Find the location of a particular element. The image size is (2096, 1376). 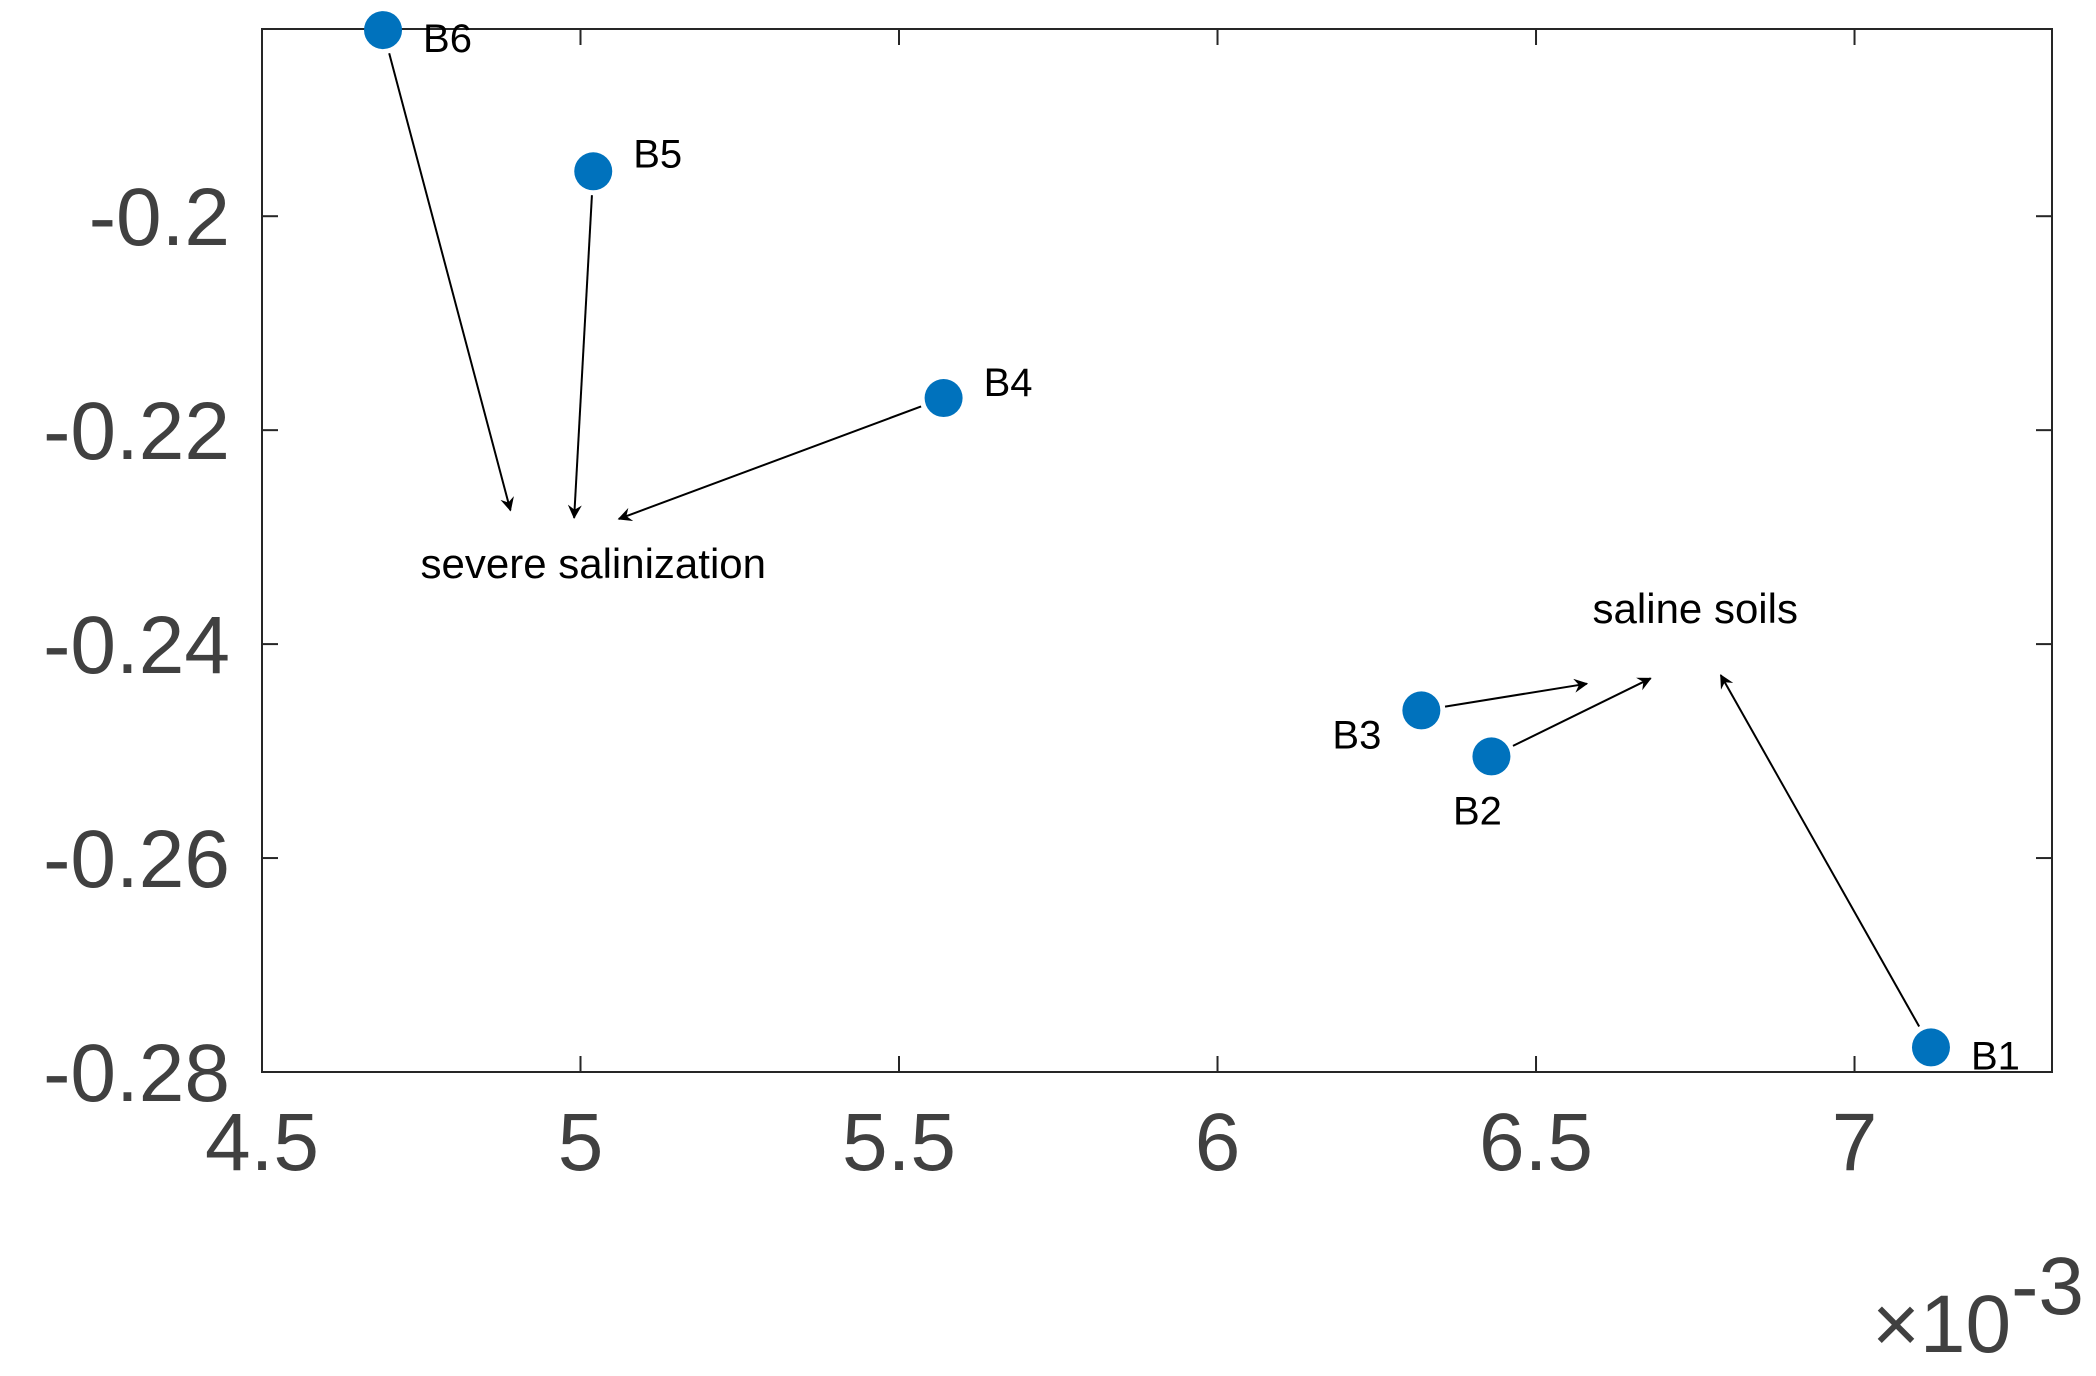

y-tick-label: -0.28 is located at coordinates (136, 1073).